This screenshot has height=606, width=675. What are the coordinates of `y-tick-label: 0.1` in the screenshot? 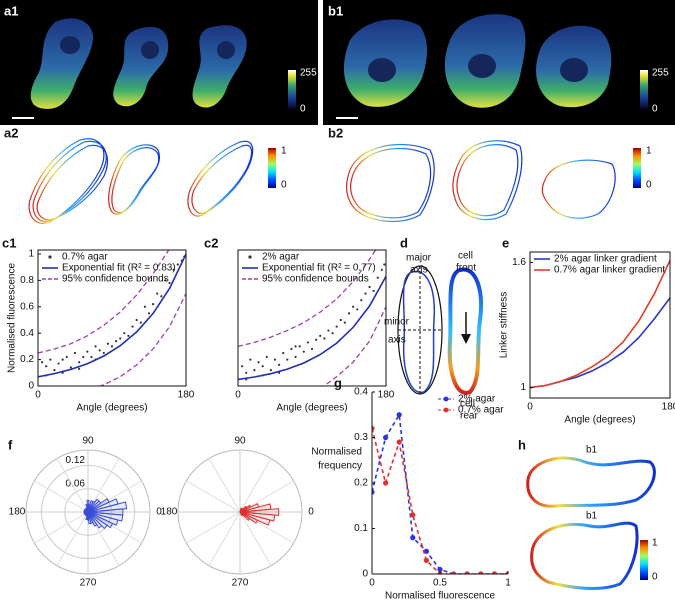 It's located at (361, 528).